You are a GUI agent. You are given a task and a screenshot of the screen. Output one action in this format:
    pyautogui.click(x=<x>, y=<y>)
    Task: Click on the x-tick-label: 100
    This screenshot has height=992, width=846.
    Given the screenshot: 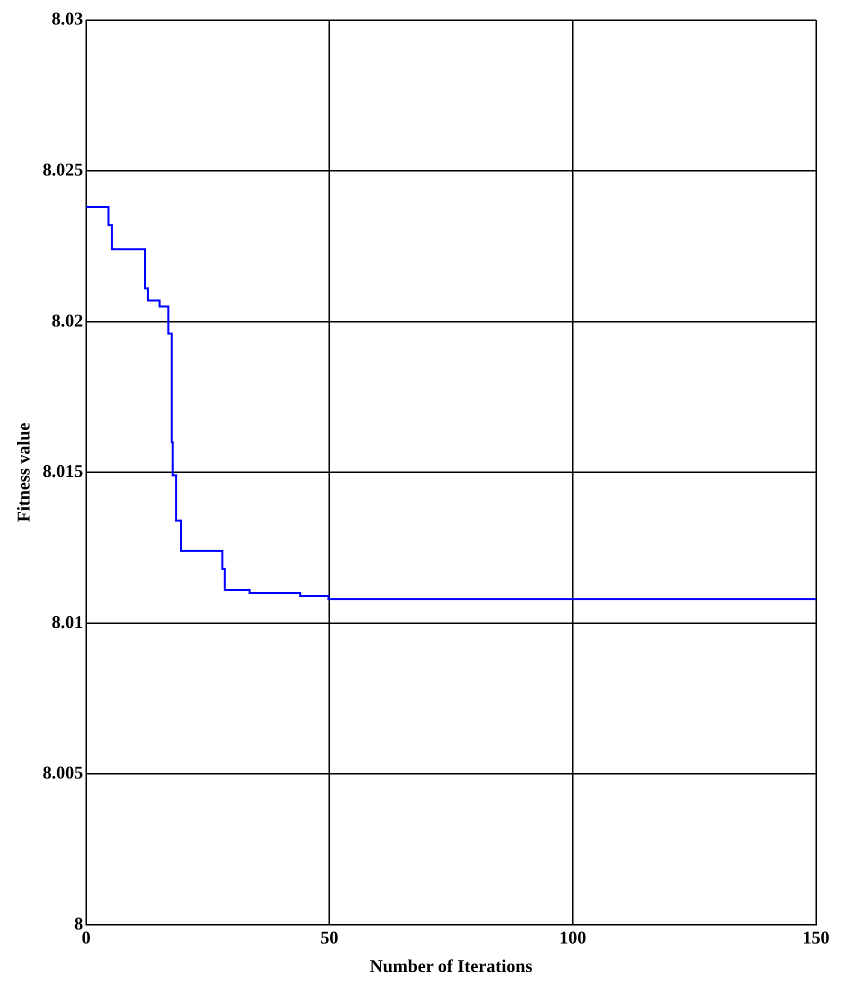 What is the action you would take?
    pyautogui.click(x=572, y=937)
    